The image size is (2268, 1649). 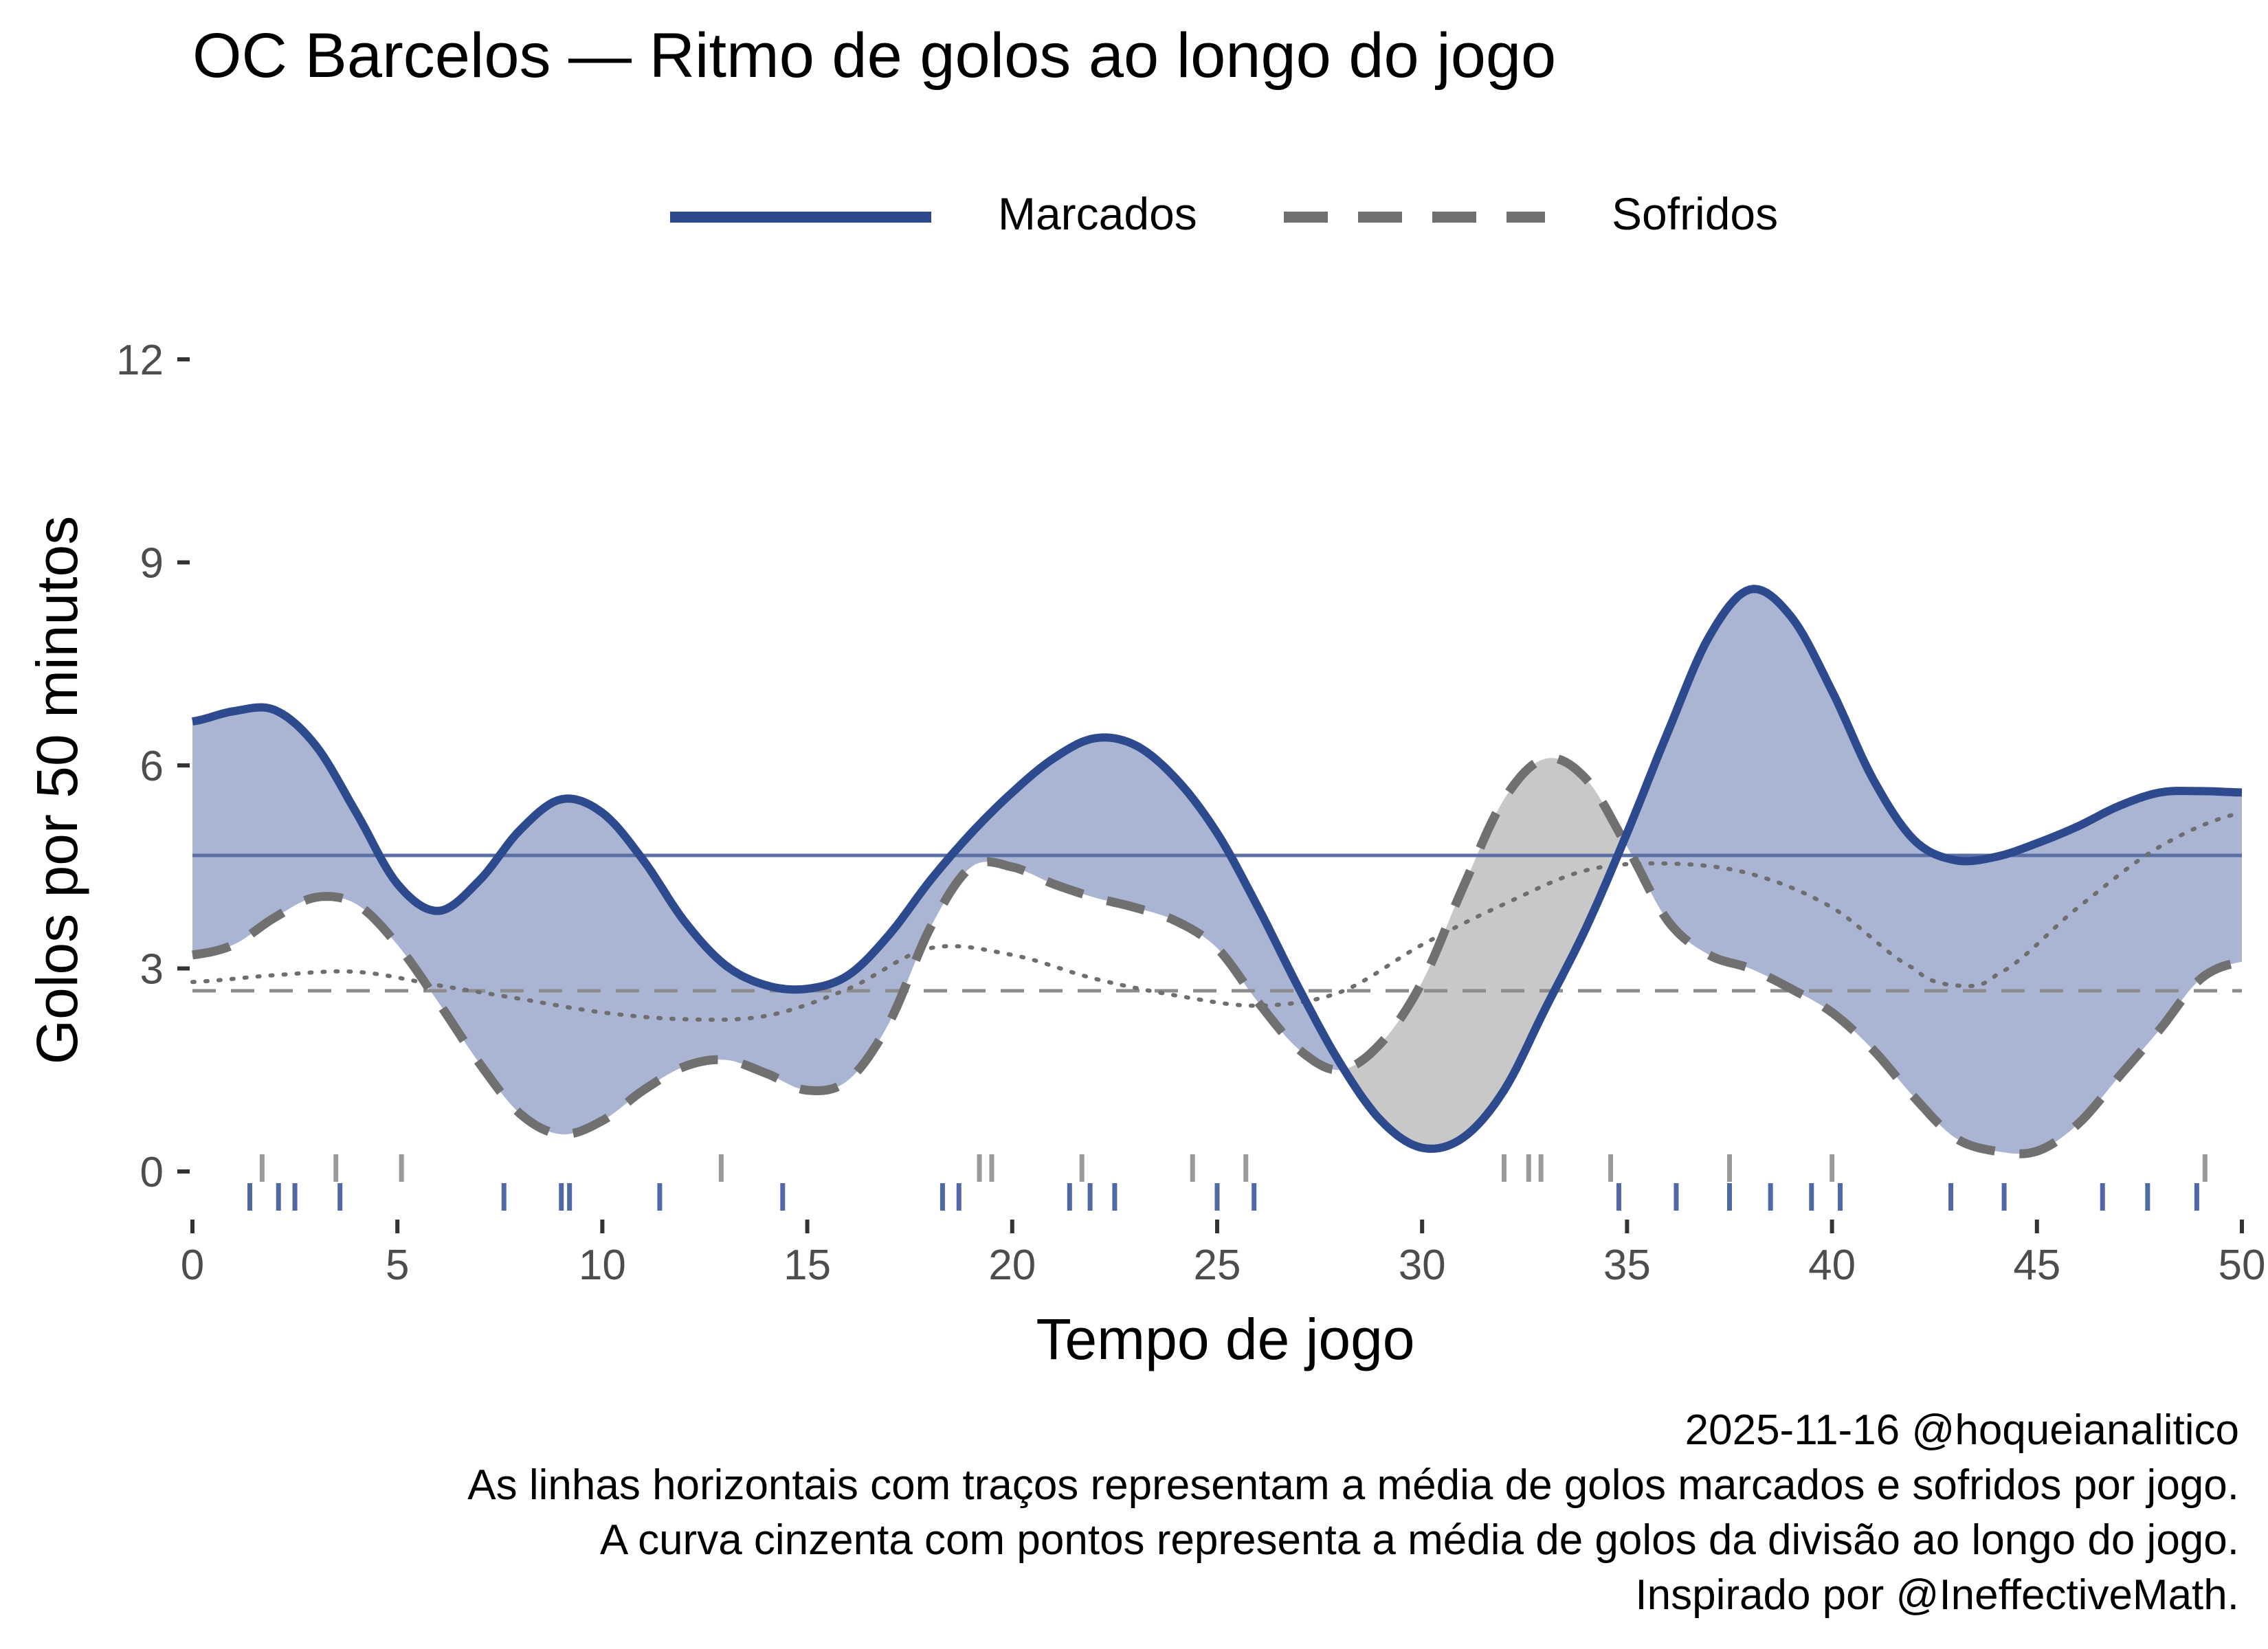 I want to click on x-axis-title: Tempo de jogo, so click(x=1225, y=1339).